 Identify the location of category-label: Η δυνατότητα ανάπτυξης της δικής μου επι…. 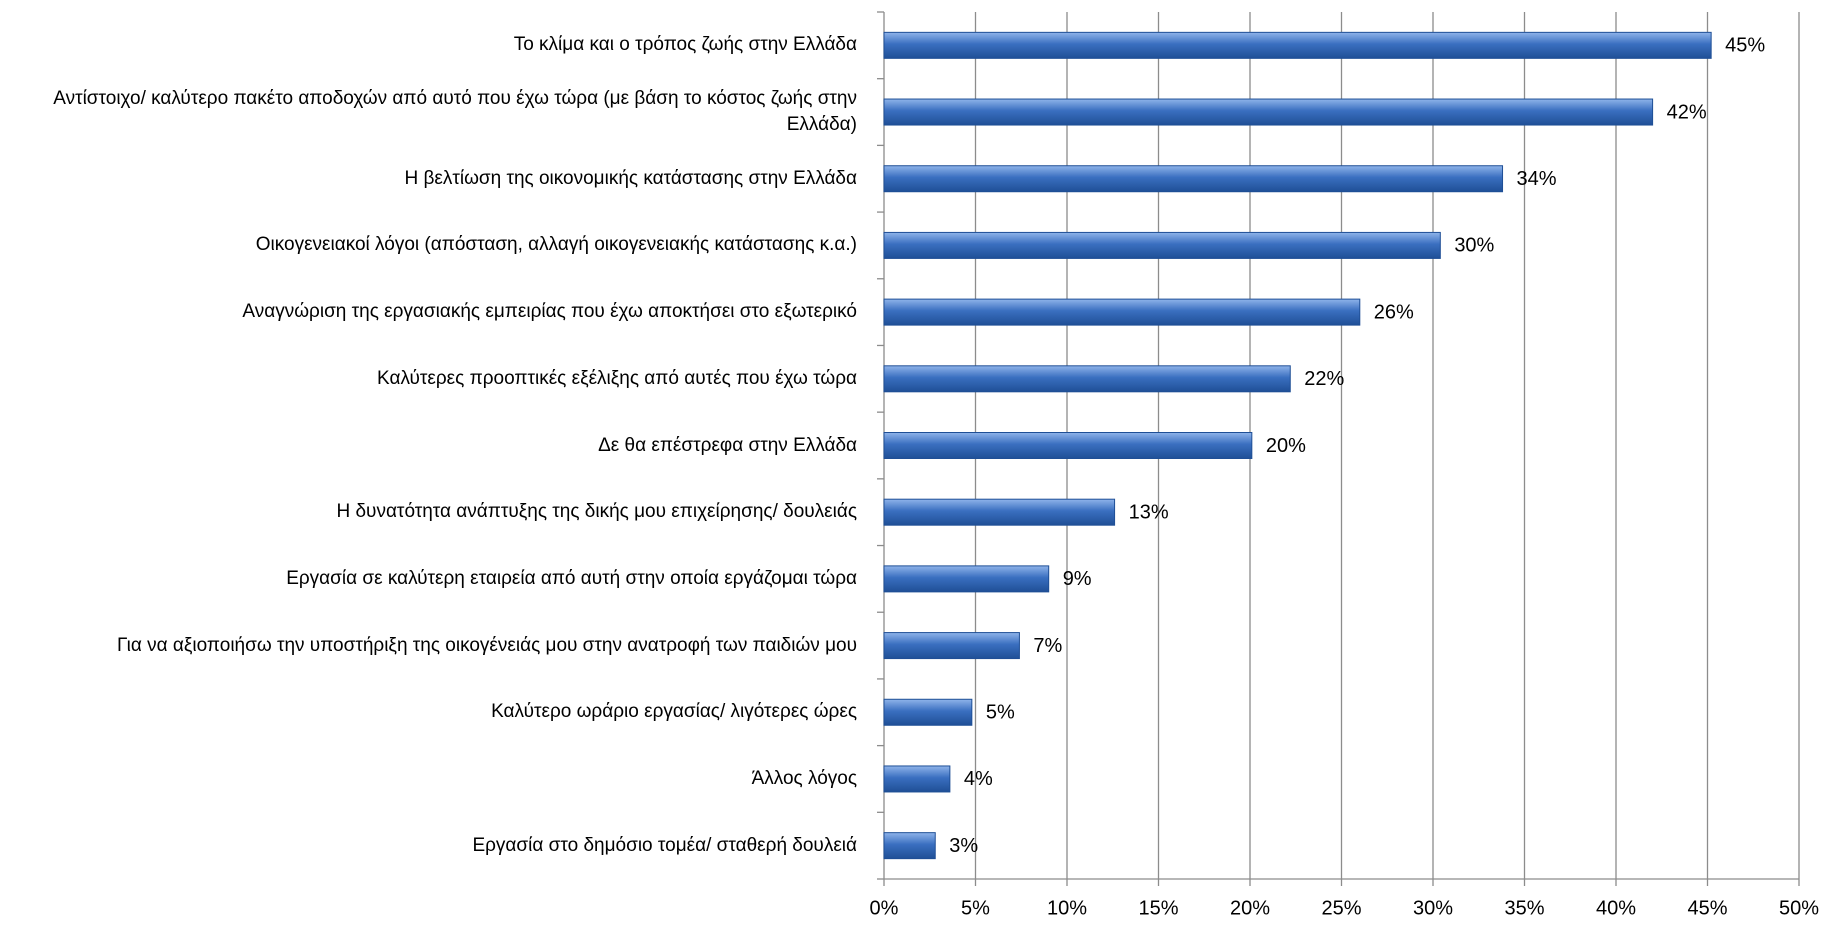
(596, 512).